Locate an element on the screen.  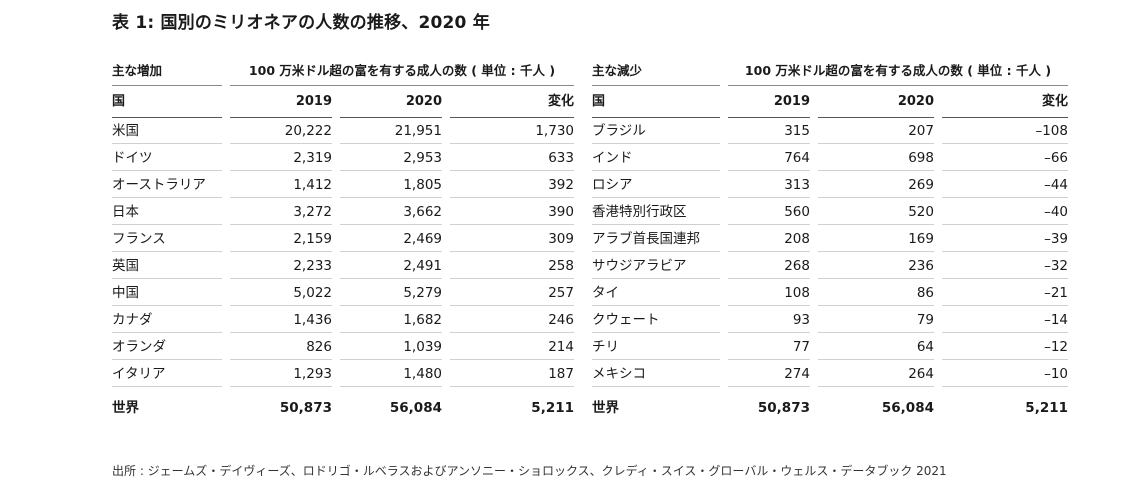
cell-2020: 2,953 is located at coordinates (391, 158).